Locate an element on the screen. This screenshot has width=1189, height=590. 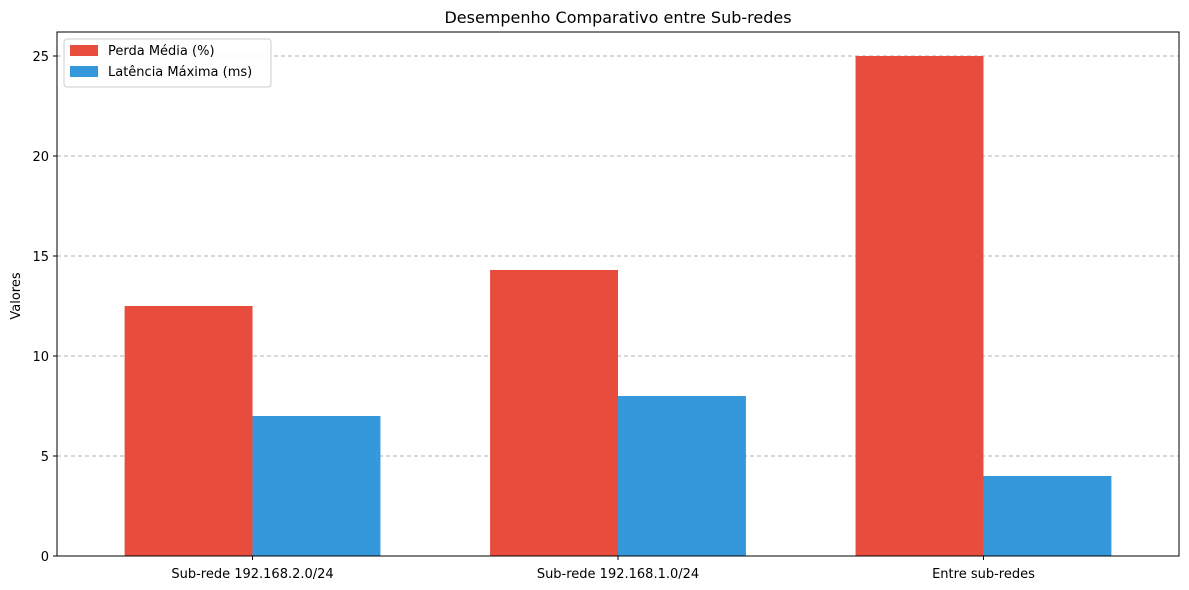
legend: Perda Média (%) Latência Máxima (ms) is located at coordinates (167, 63).